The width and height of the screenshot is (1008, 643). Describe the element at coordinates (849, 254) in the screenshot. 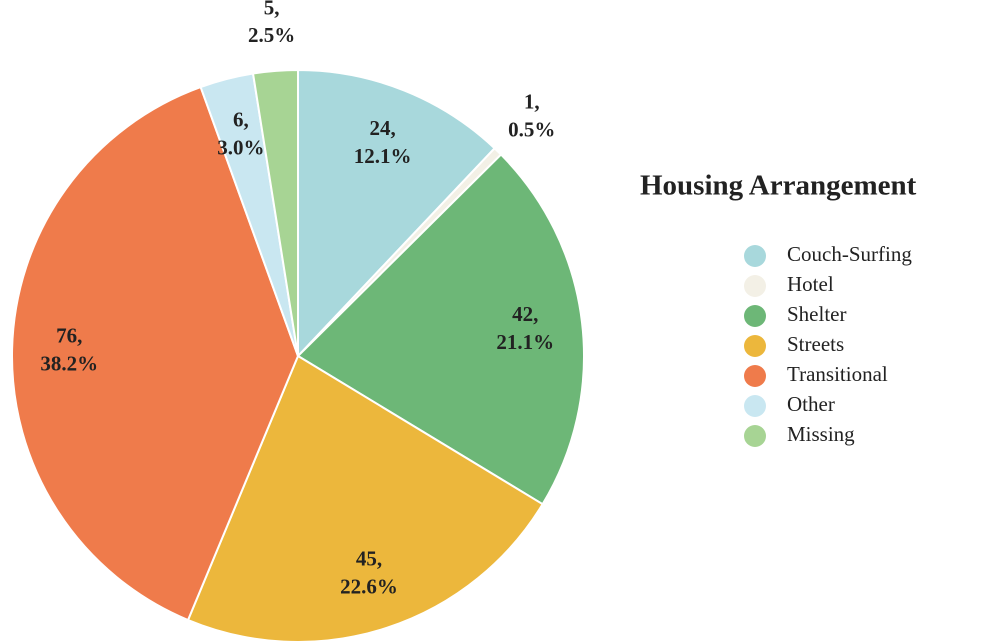

I see `legend-label: Couch-Surfing` at that location.